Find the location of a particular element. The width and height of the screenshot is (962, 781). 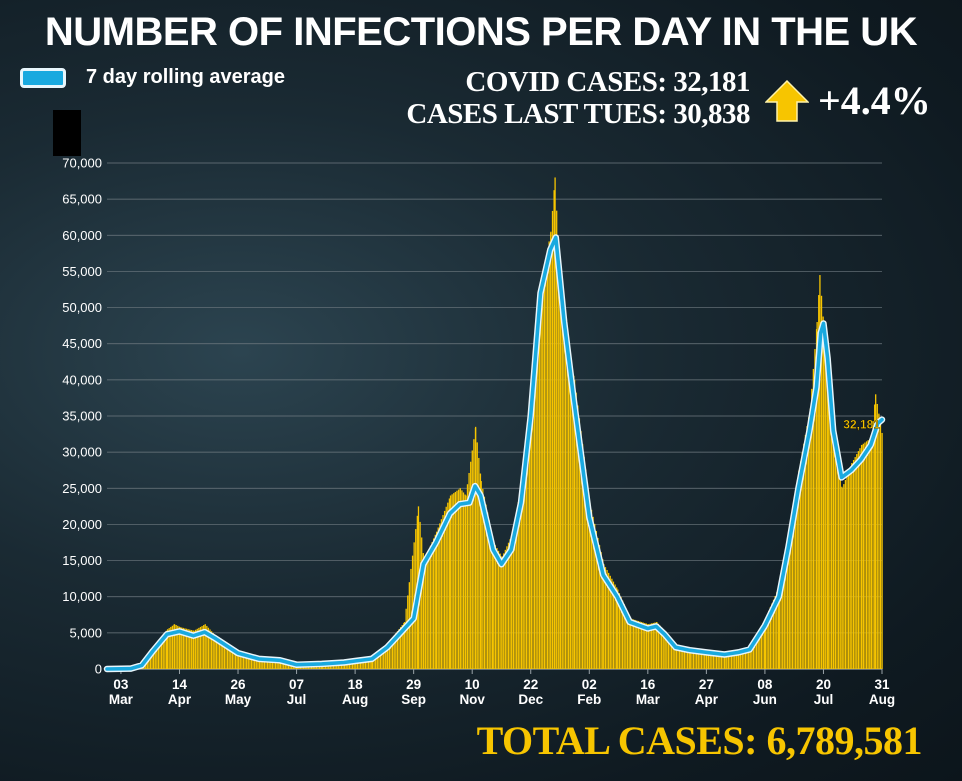

x-tick-day: 18 is located at coordinates (356, 684).